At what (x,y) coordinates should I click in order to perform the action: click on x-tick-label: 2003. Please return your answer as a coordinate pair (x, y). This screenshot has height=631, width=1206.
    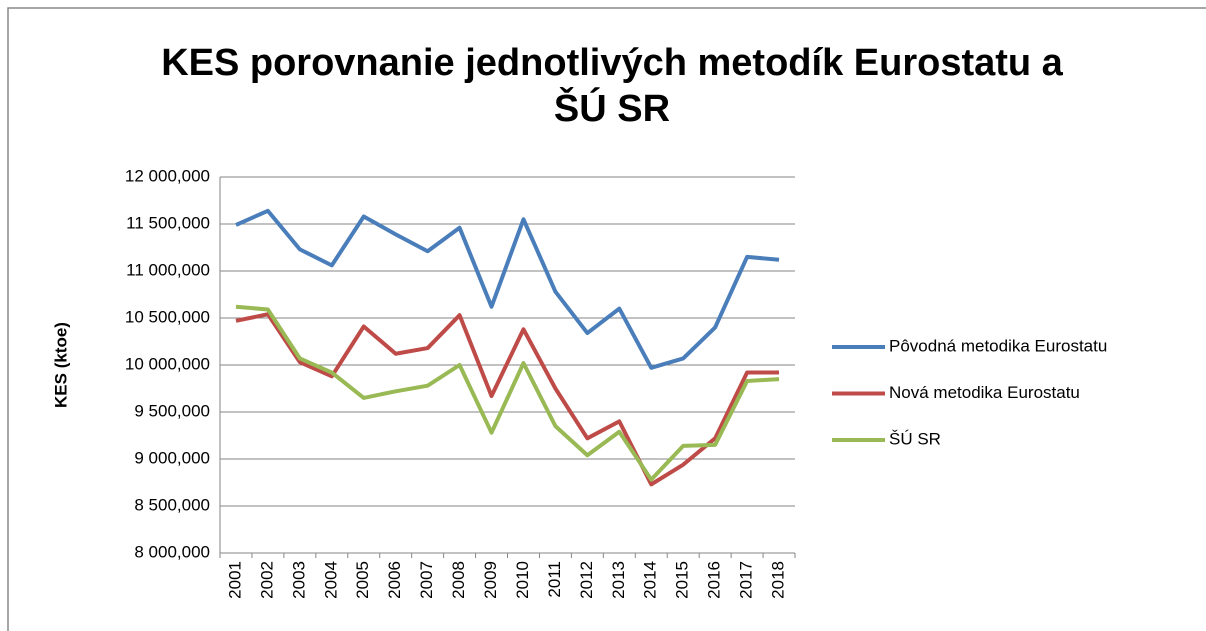
    Looking at the image, I should click on (298, 580).